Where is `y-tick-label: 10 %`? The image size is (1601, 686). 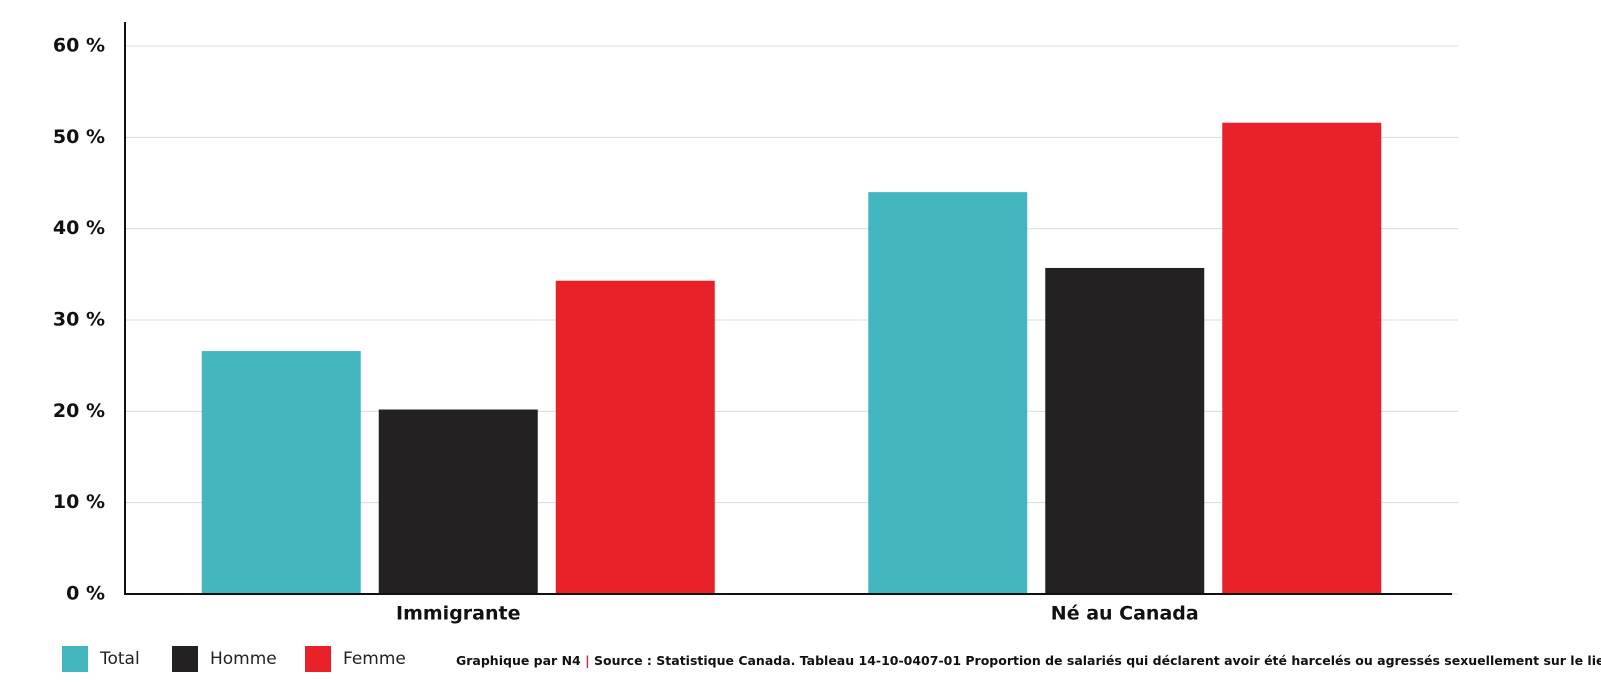 y-tick-label: 10 % is located at coordinates (79, 502).